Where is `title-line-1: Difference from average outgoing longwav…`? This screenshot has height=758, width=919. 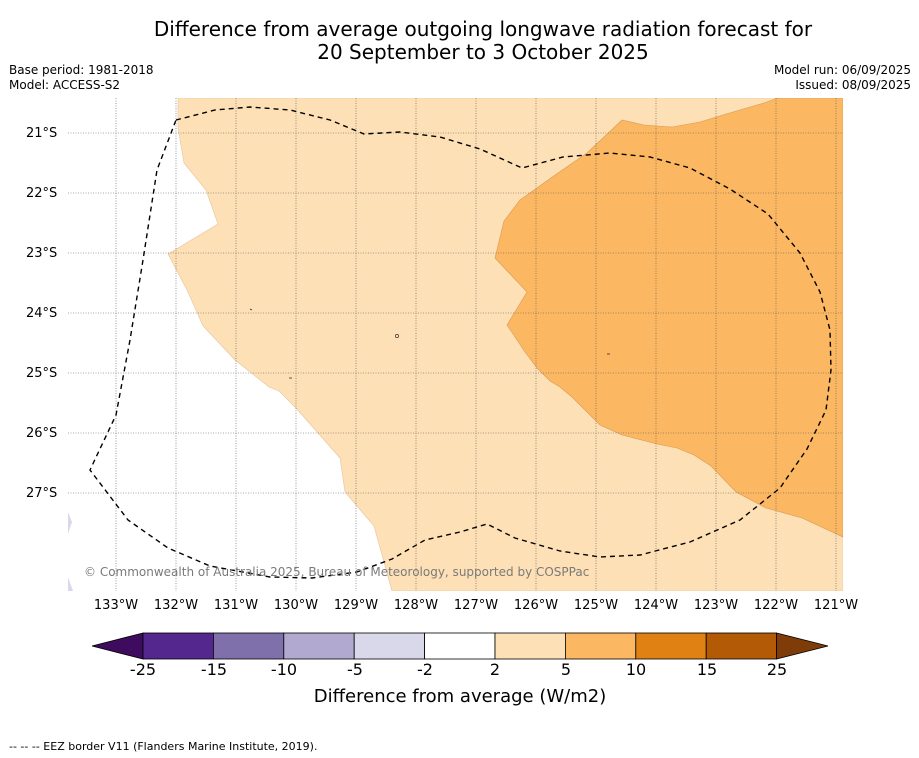 title-line-1: Difference from average outgoing longwav… is located at coordinates (483, 29).